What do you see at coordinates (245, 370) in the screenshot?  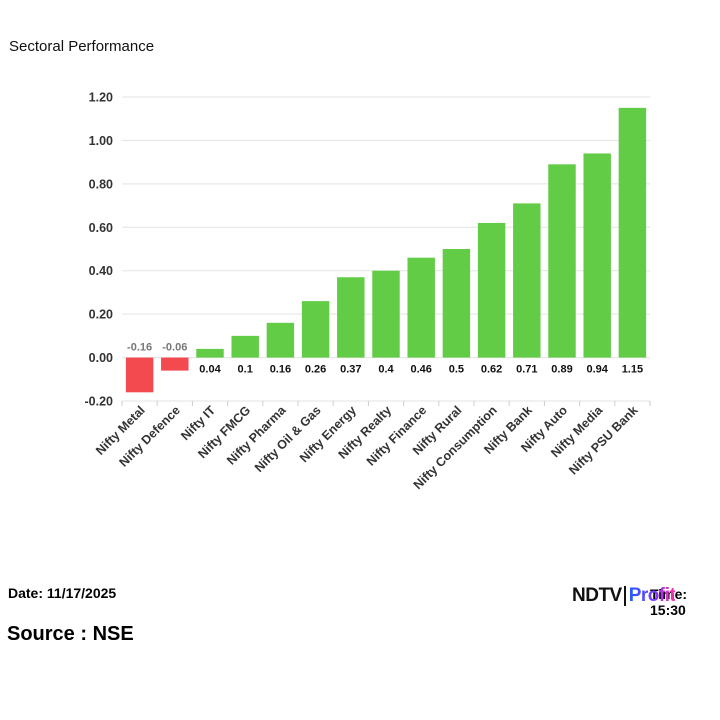 I see `data-label: 0.1` at bounding box center [245, 370].